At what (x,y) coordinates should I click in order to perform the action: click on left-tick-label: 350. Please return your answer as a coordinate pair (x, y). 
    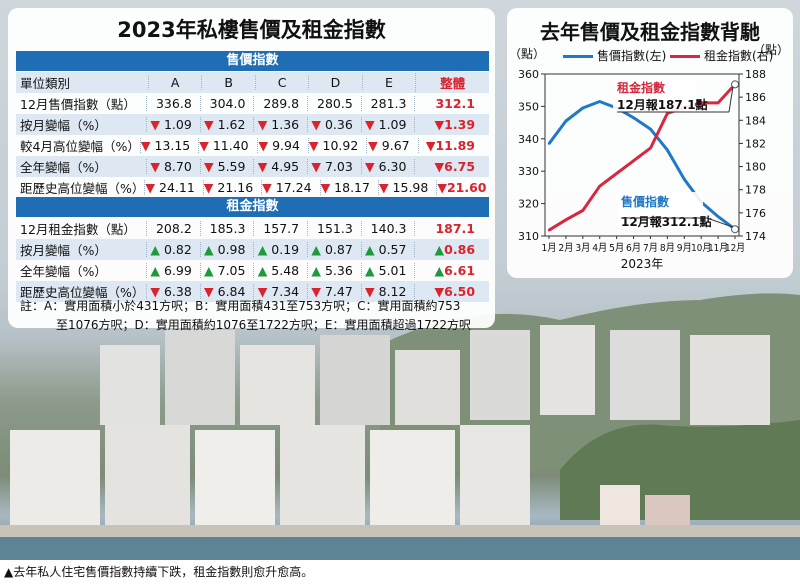
    Looking at the image, I should click on (528, 106).